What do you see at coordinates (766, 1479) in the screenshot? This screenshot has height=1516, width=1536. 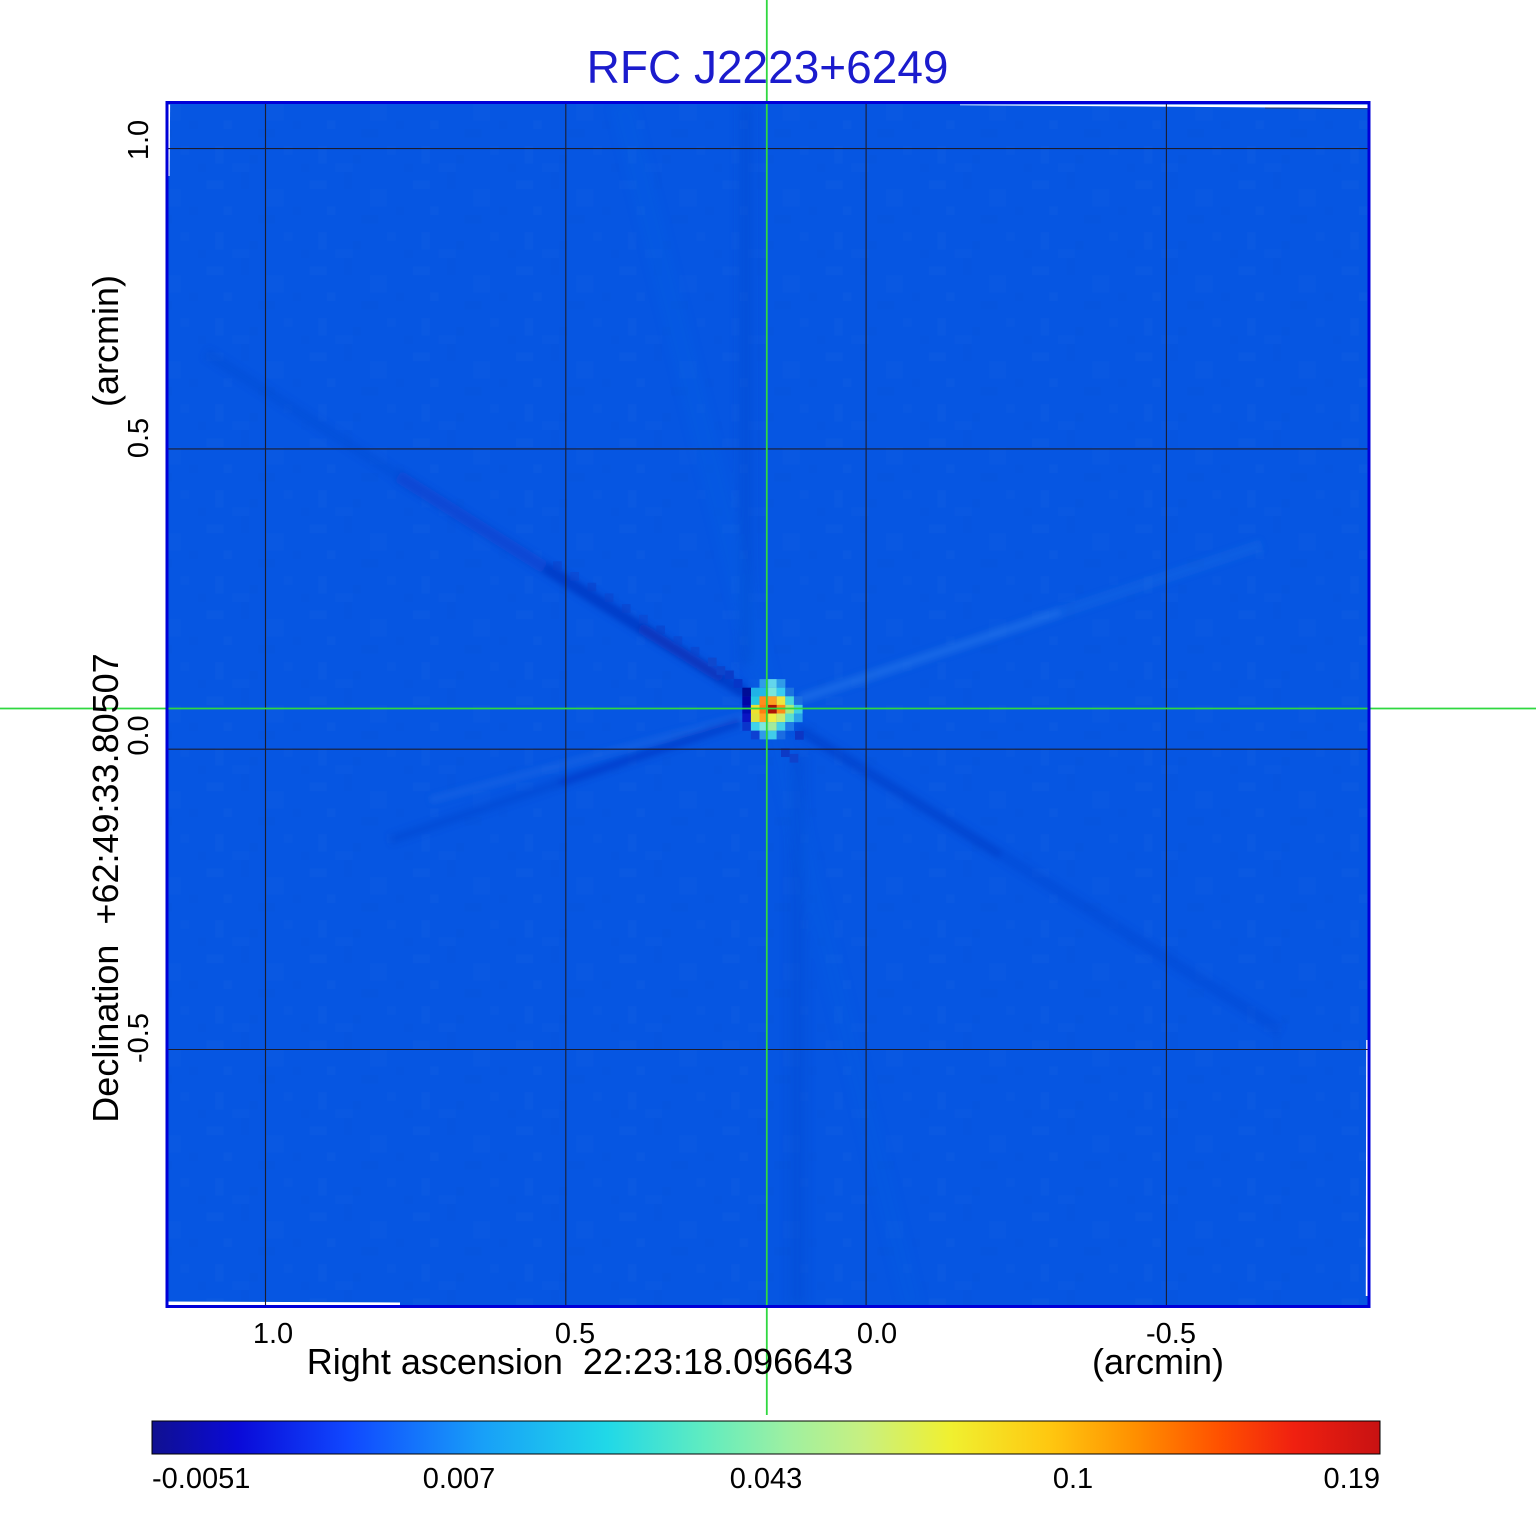 I see `svg-text: 0.043` at bounding box center [766, 1479].